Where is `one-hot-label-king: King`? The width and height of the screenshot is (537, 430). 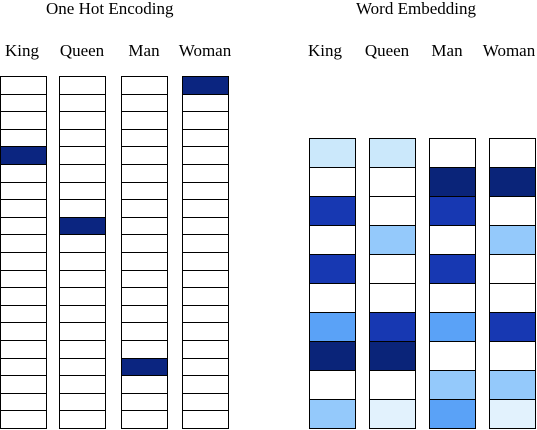
one-hot-label-king: King is located at coordinates (22, 50).